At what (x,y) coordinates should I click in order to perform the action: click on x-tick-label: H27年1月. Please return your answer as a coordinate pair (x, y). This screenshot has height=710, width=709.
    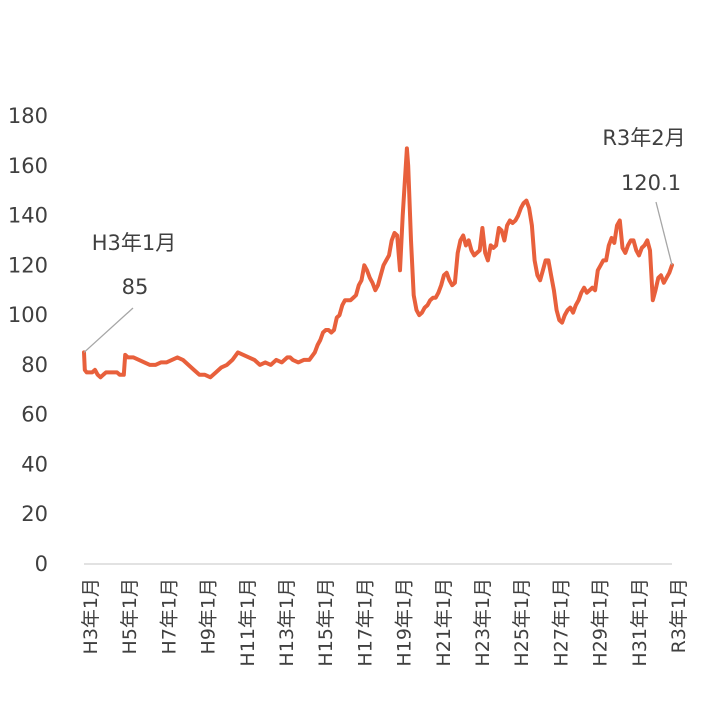
    Looking at the image, I should click on (561, 622).